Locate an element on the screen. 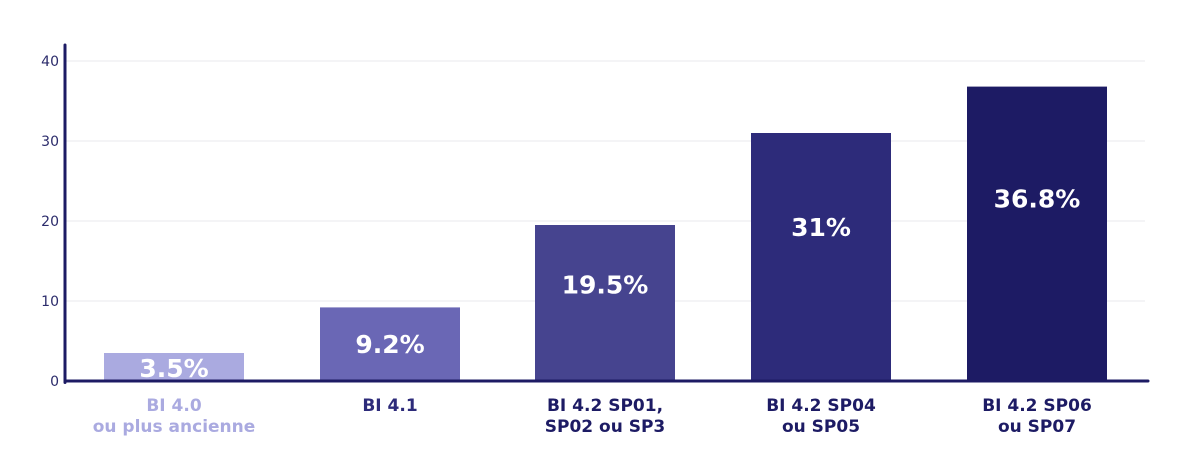 This screenshot has height=453, width=1200. data-label: 9.2% is located at coordinates (389, 344).